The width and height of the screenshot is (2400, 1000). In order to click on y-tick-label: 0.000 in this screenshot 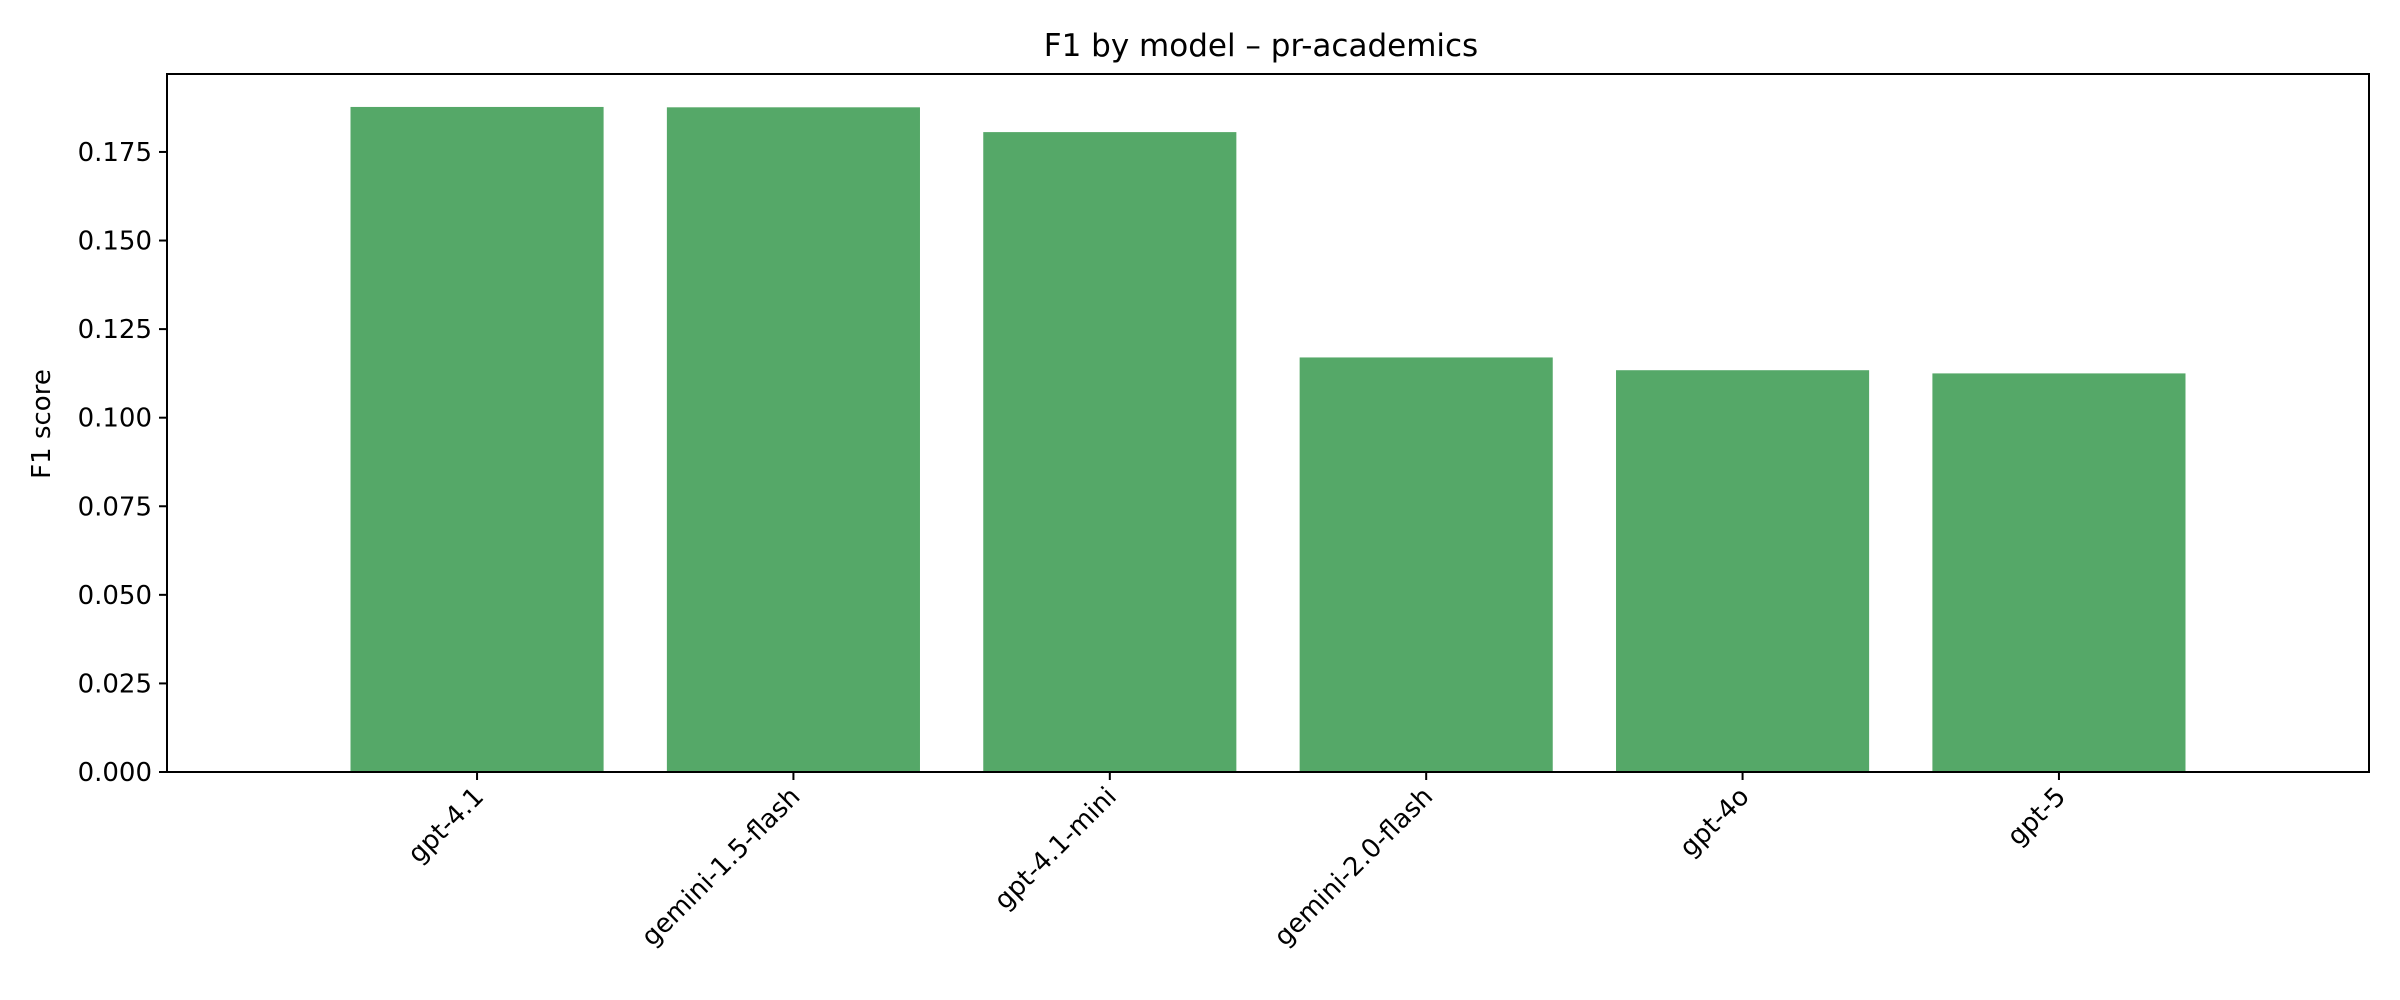, I will do `click(115, 773)`.